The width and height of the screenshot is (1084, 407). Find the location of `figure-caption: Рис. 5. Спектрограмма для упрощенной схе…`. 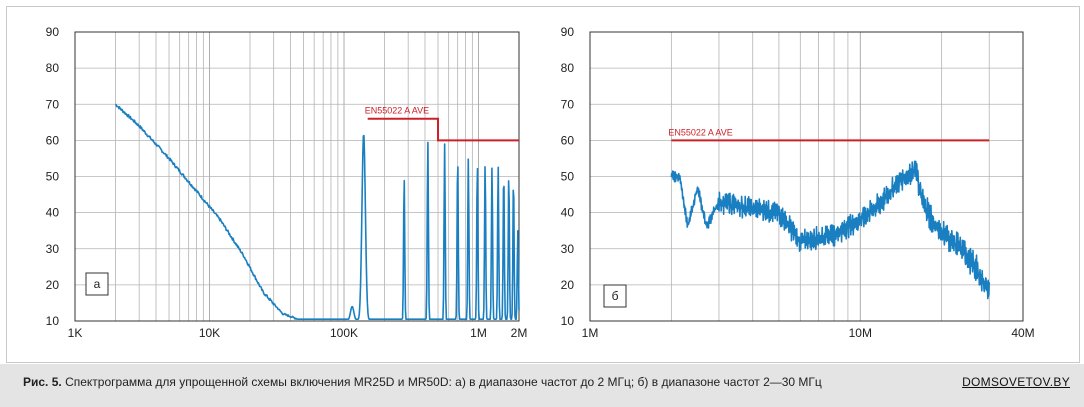

figure-caption: Рис. 5. Спектрограмма для упрощенной схе… is located at coordinates (422, 382).